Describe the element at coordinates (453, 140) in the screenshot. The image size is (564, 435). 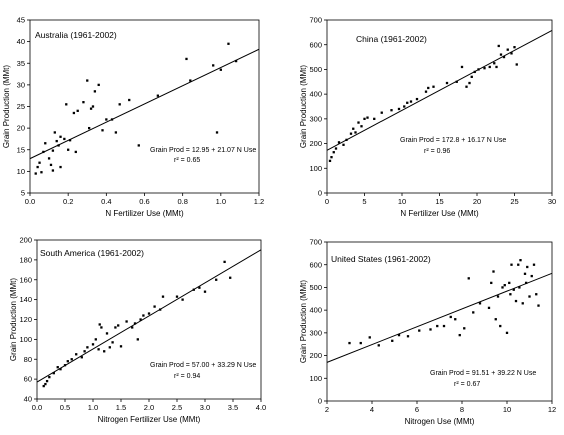
I see `regression-equation: Grain Prod = 172.8 + 16.17 N Use` at that location.